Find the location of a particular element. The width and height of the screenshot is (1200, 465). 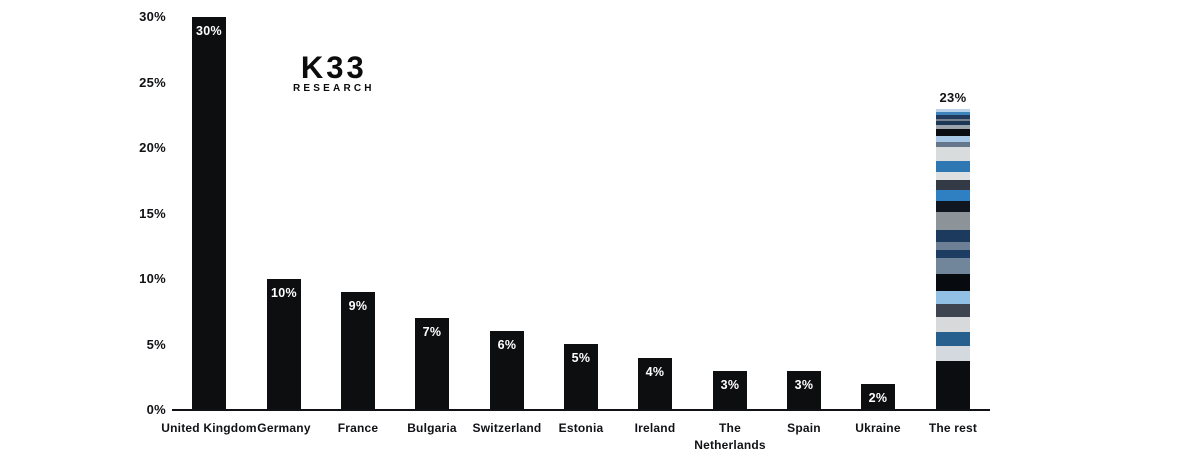

bar-value-label: 4% is located at coordinates (655, 372).